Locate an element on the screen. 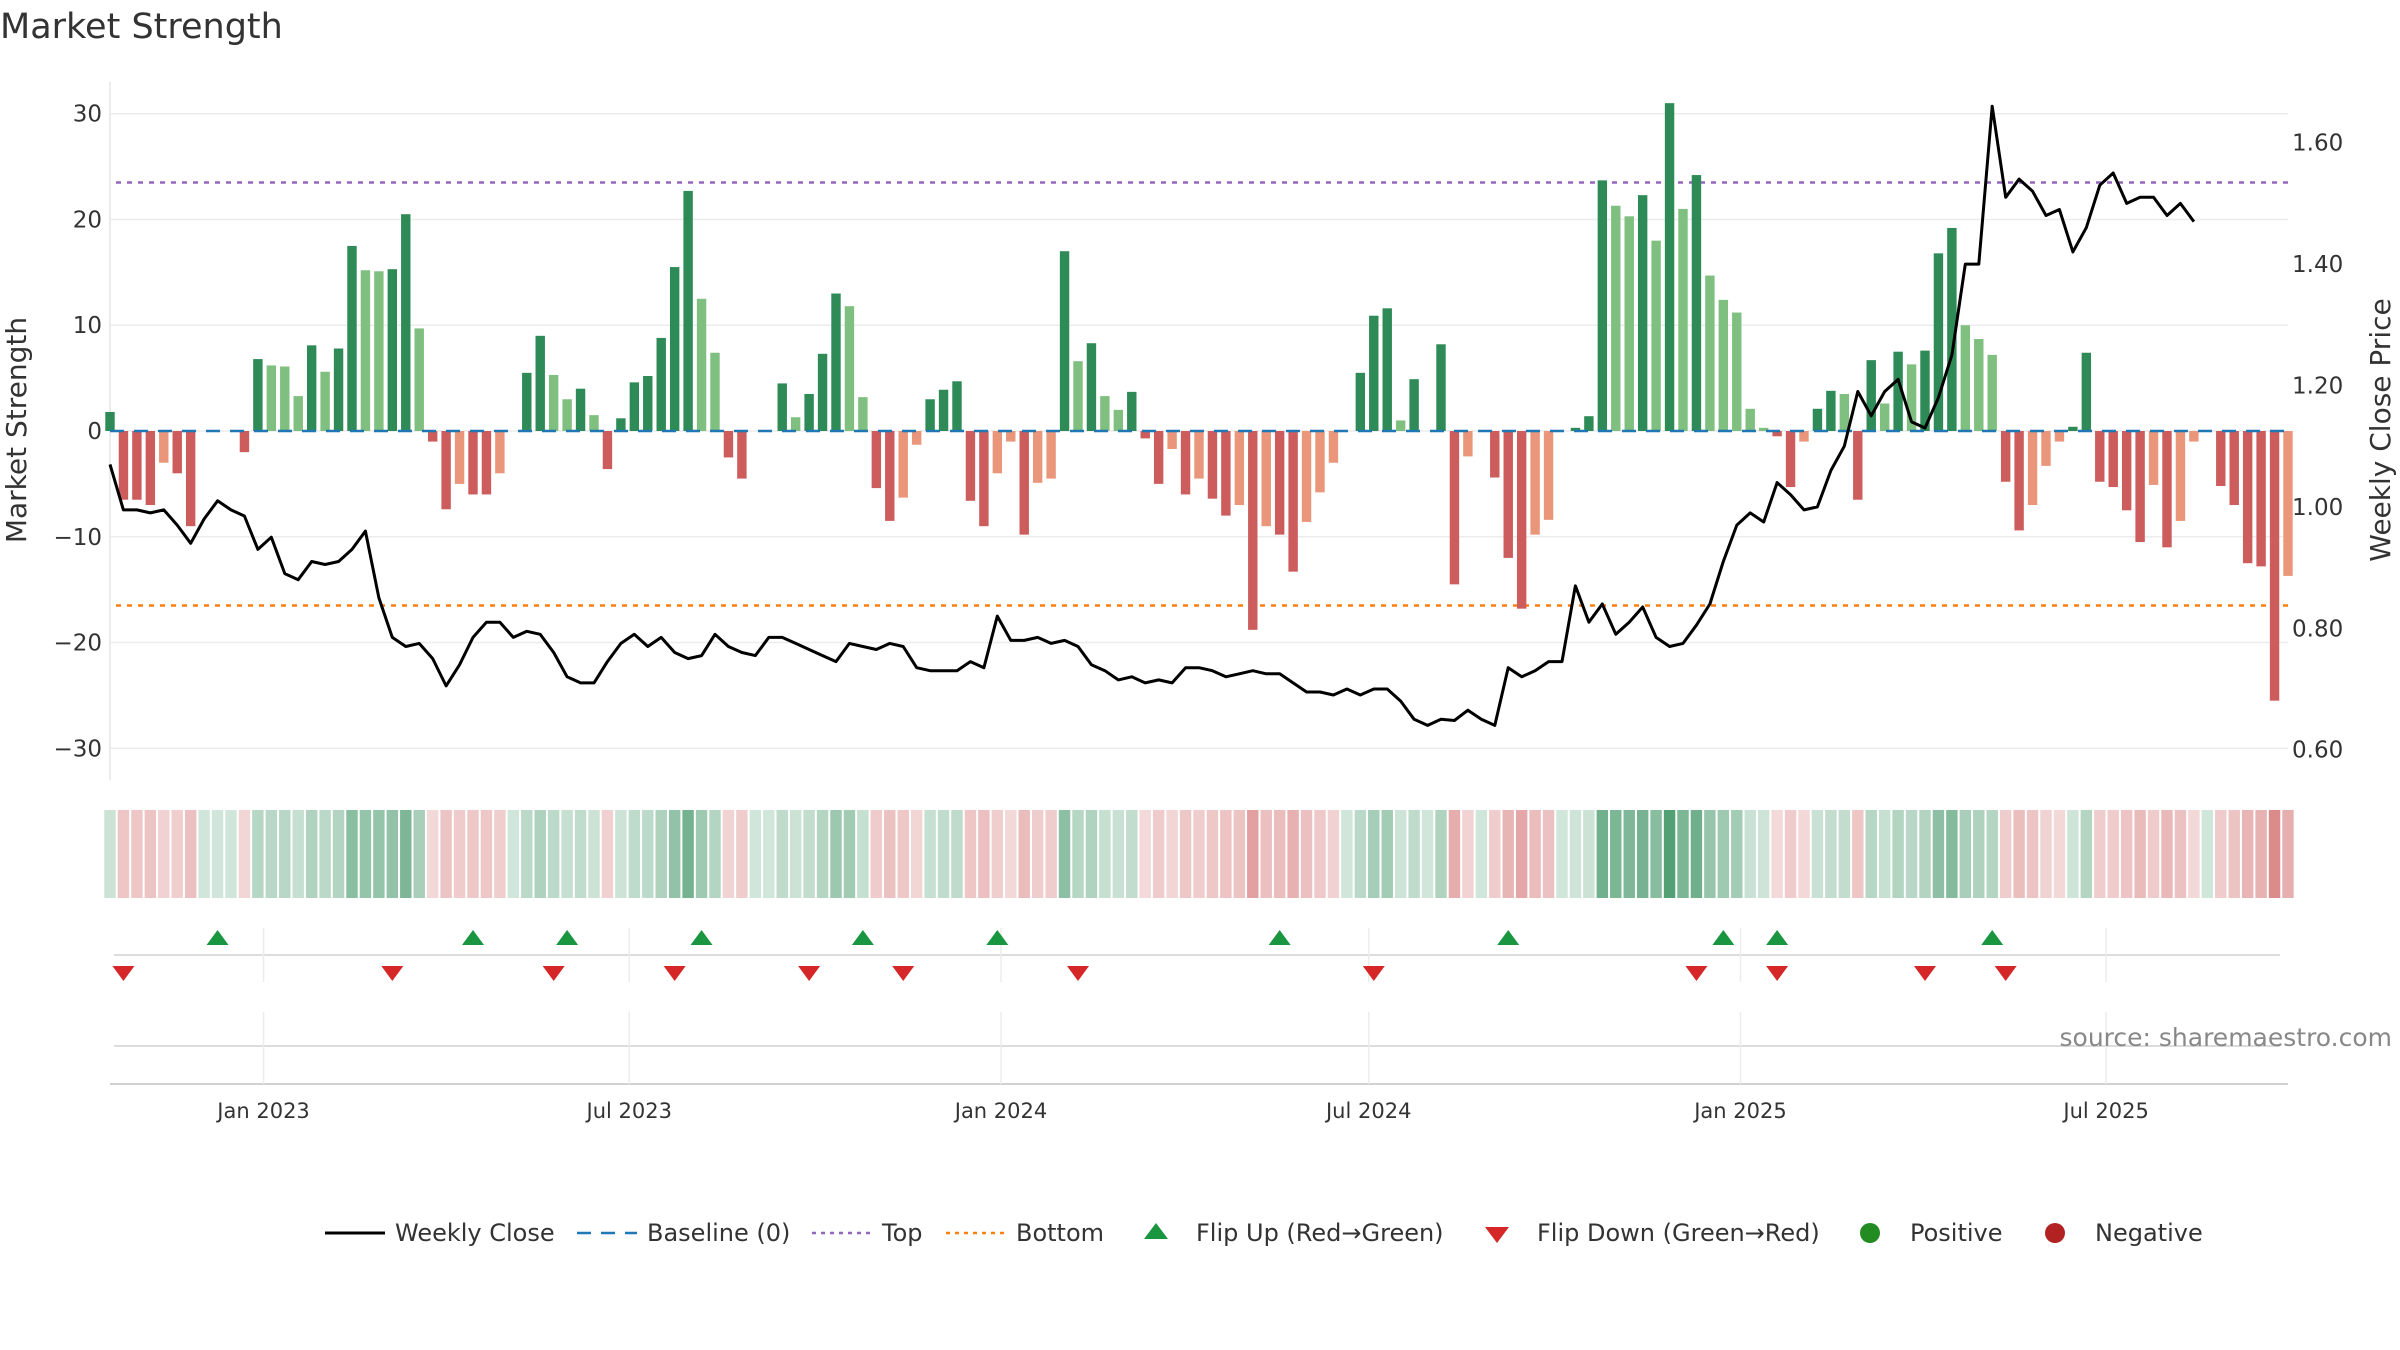  date-tick-label: Jul 2025 is located at coordinates (2104, 1111).